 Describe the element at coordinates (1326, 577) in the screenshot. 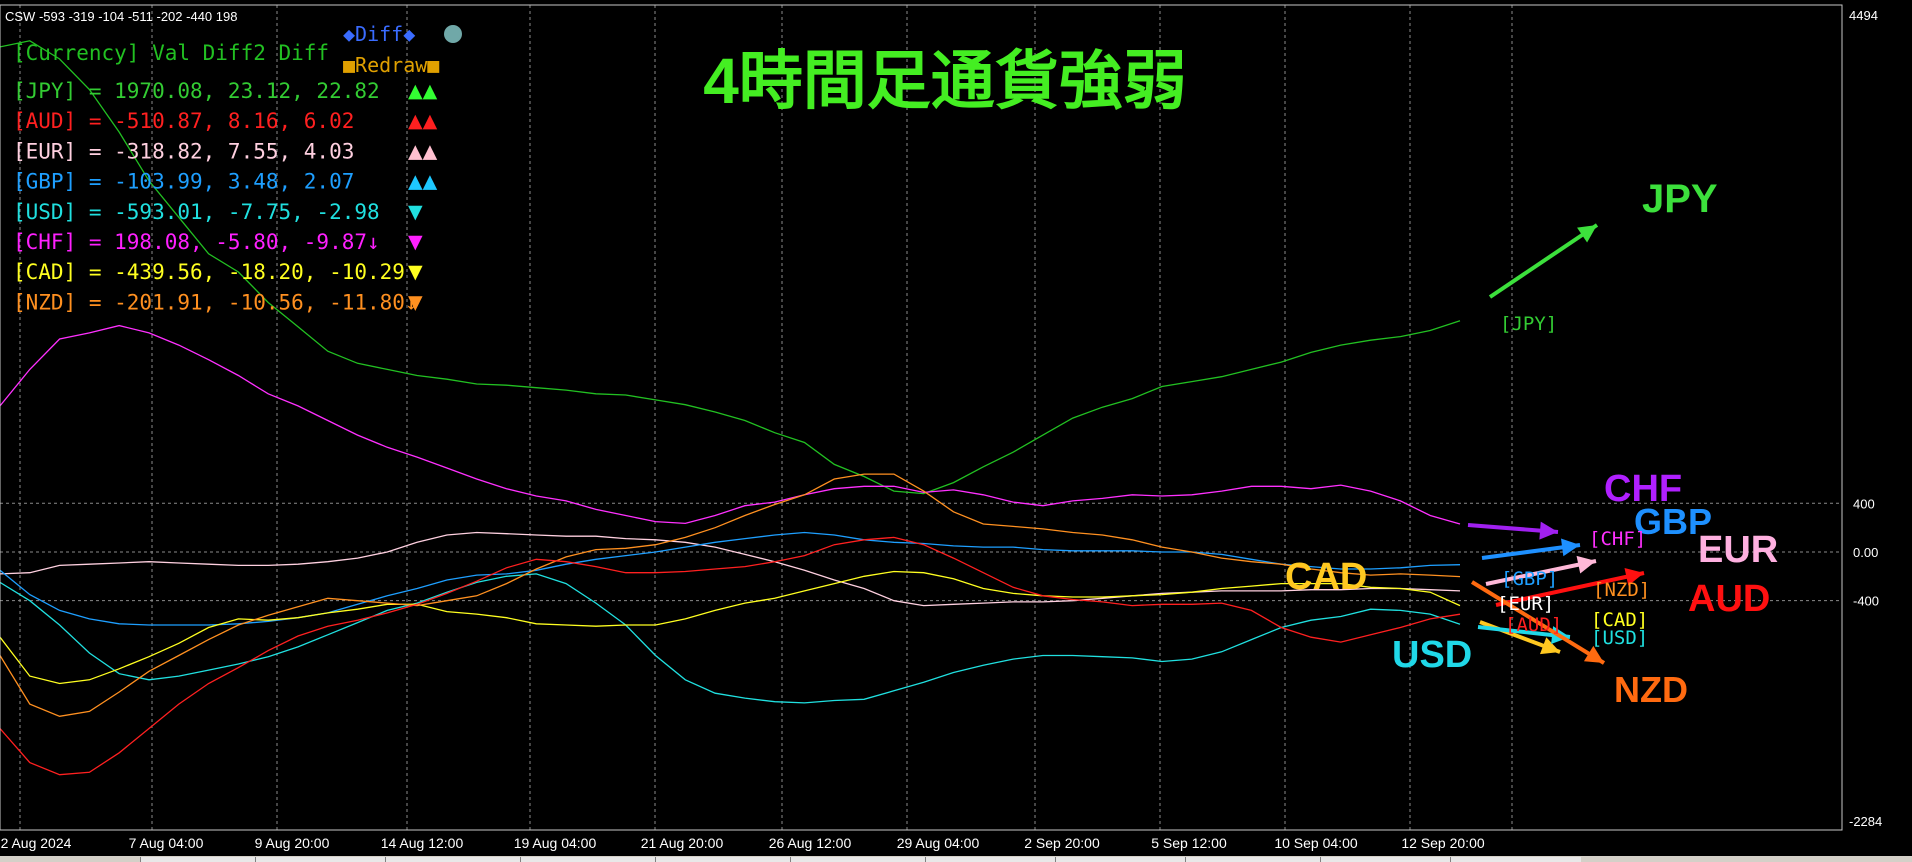

I see `annotation-cad: CAD` at that location.